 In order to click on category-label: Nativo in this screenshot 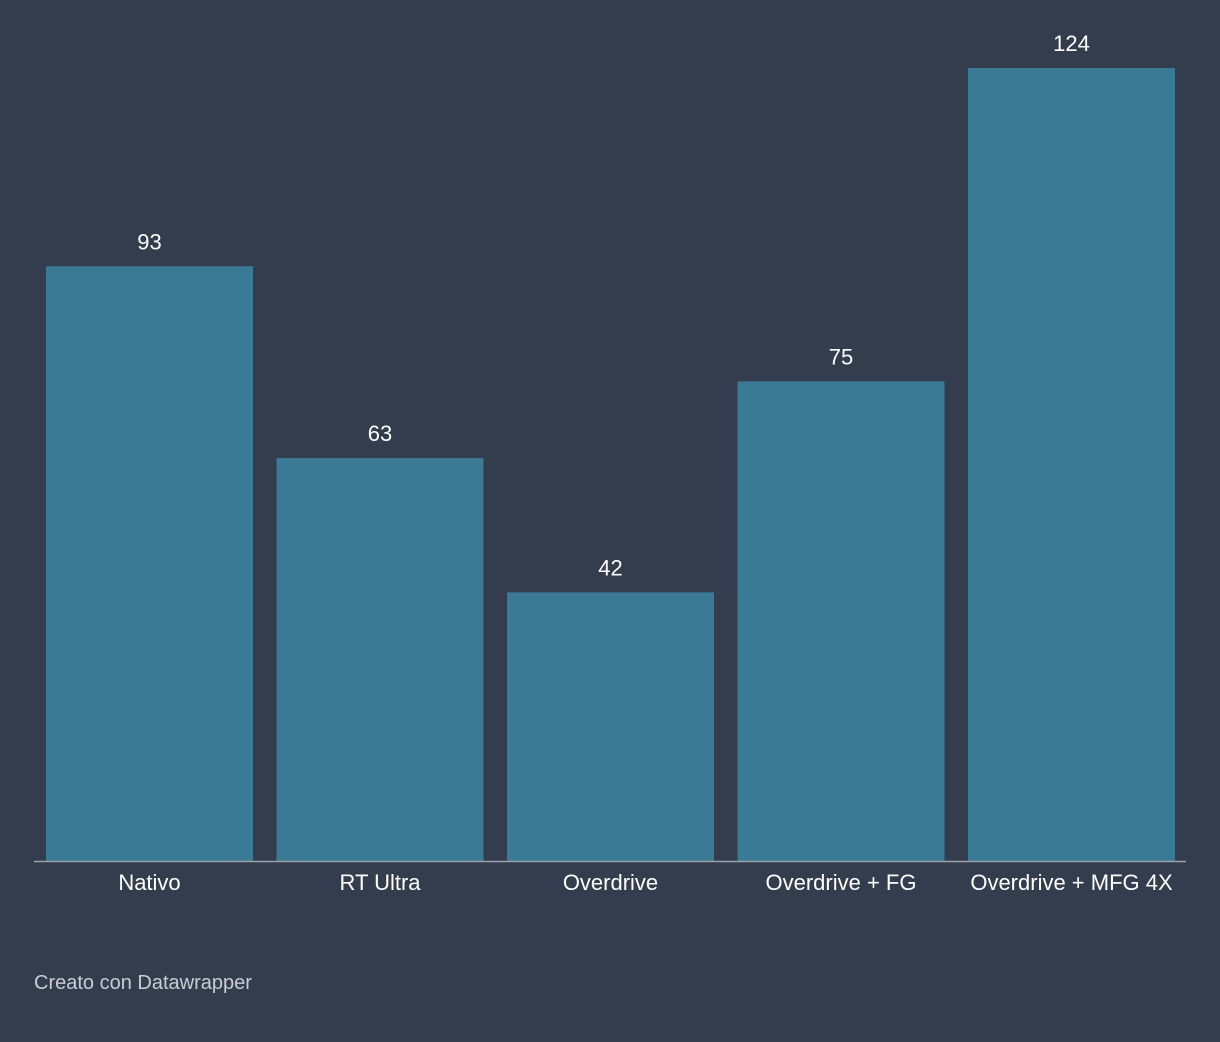, I will do `click(149, 882)`.